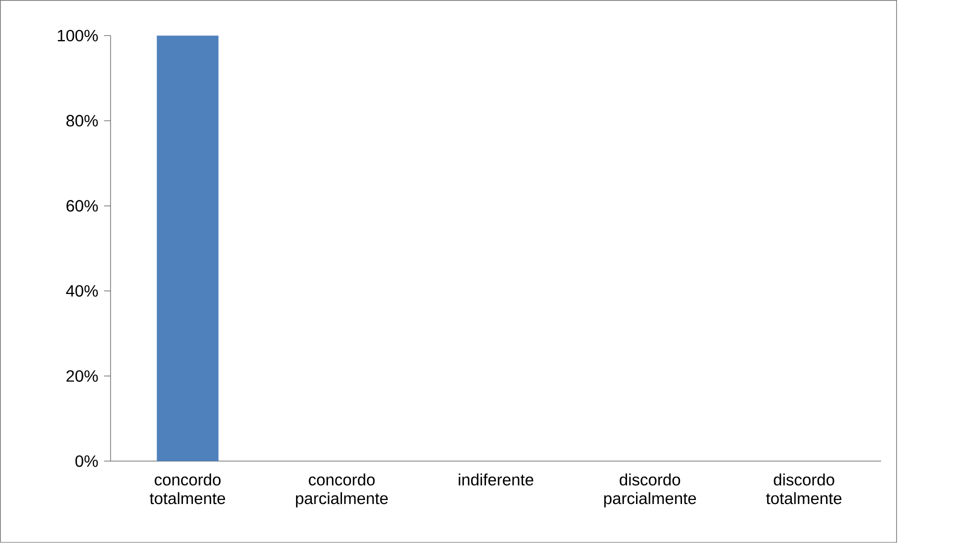 The width and height of the screenshot is (957, 543). I want to click on y-tick-label: 20%, so click(82, 376).